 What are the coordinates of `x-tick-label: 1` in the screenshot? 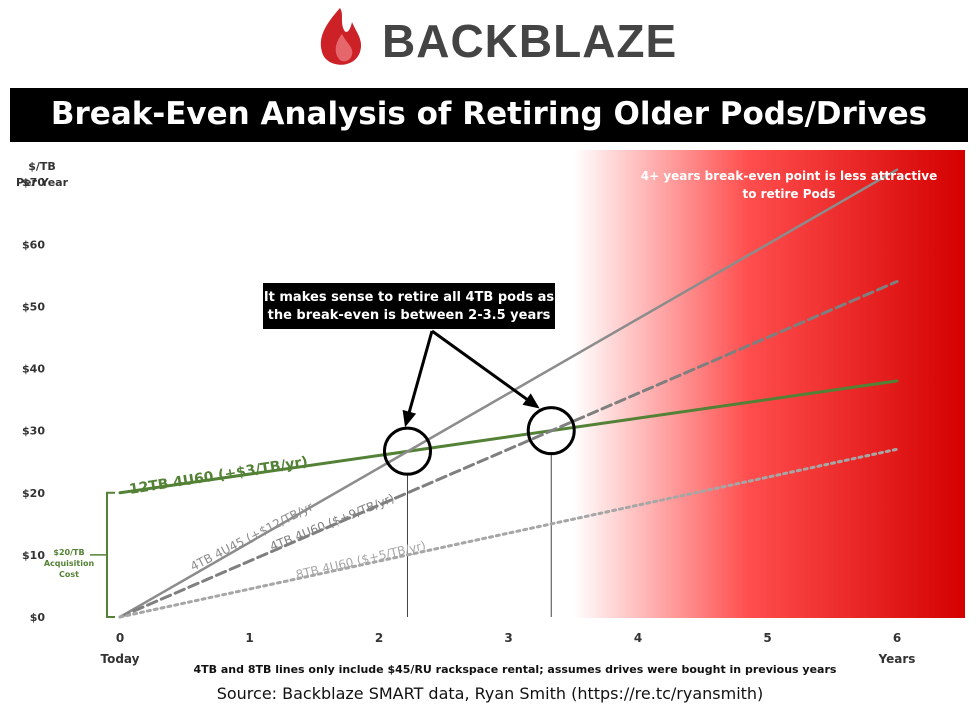 It's located at (249, 638).